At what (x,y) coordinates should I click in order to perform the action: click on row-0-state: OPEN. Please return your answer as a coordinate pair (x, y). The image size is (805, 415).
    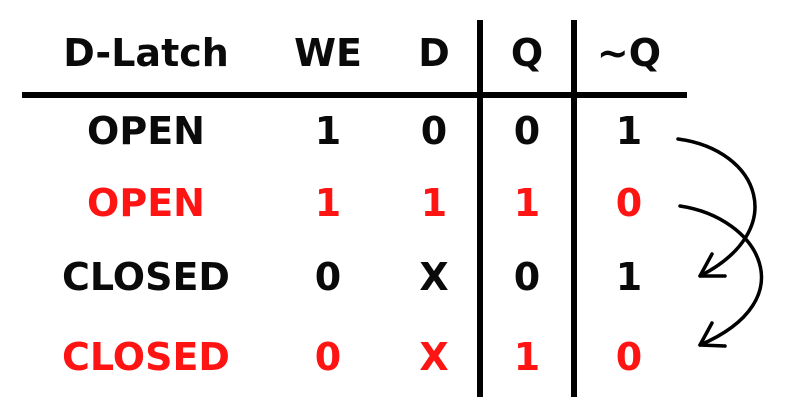
    Looking at the image, I should click on (146, 131).